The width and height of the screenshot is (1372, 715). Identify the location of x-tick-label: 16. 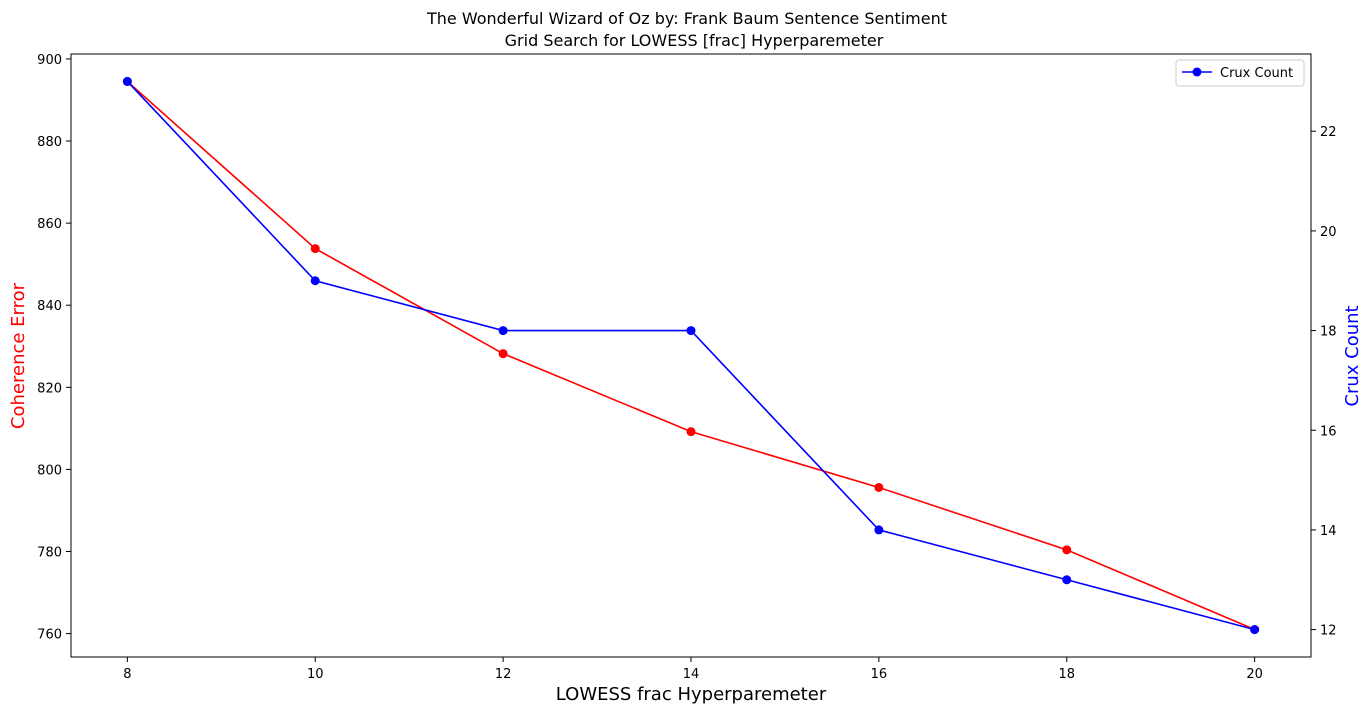
(879, 674).